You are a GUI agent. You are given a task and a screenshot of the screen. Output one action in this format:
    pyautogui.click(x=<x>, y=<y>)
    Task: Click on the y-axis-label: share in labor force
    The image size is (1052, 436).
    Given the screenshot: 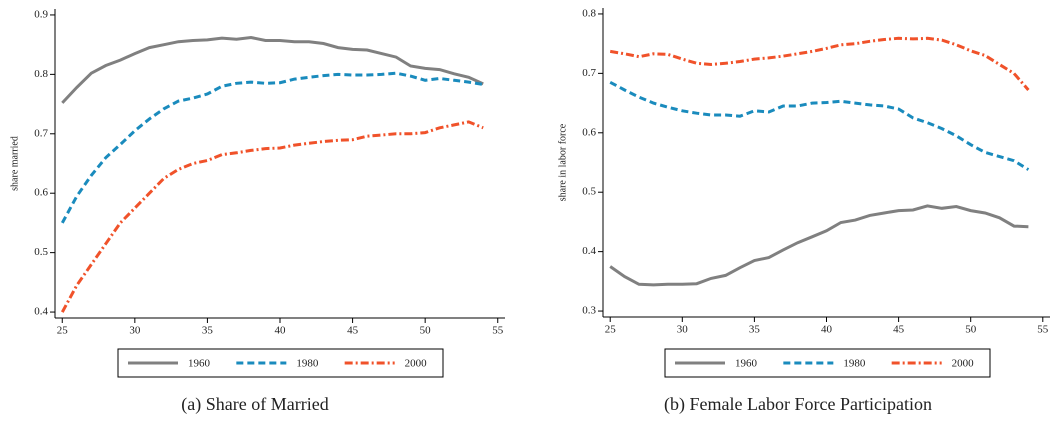 What is the action you would take?
    pyautogui.click(x=562, y=162)
    